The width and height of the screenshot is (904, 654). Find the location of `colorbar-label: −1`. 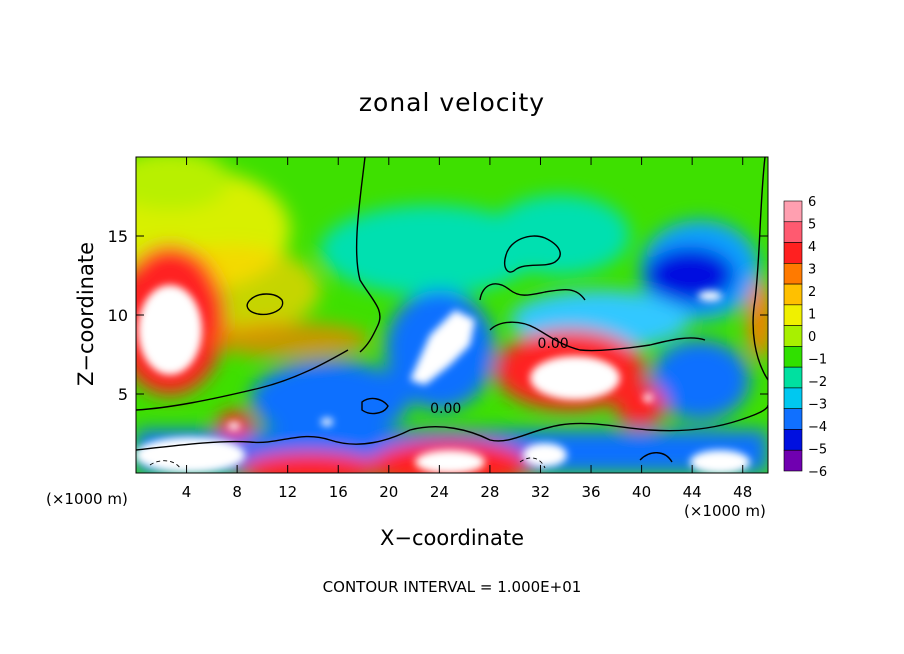

colorbar-label: −1 is located at coordinates (817, 360).